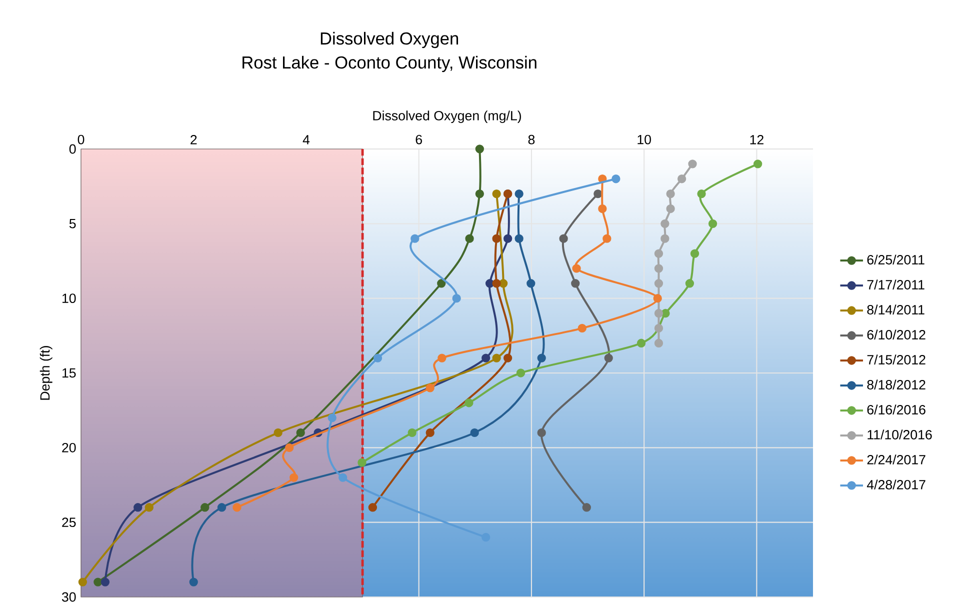 The image size is (957, 610). What do you see at coordinates (69, 299) in the screenshot?
I see `y-tick-label: 10` at bounding box center [69, 299].